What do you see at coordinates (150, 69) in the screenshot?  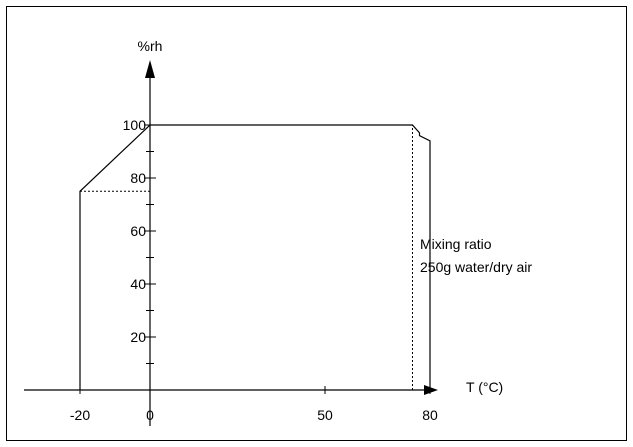 I see `y-axis-arrow` at bounding box center [150, 69].